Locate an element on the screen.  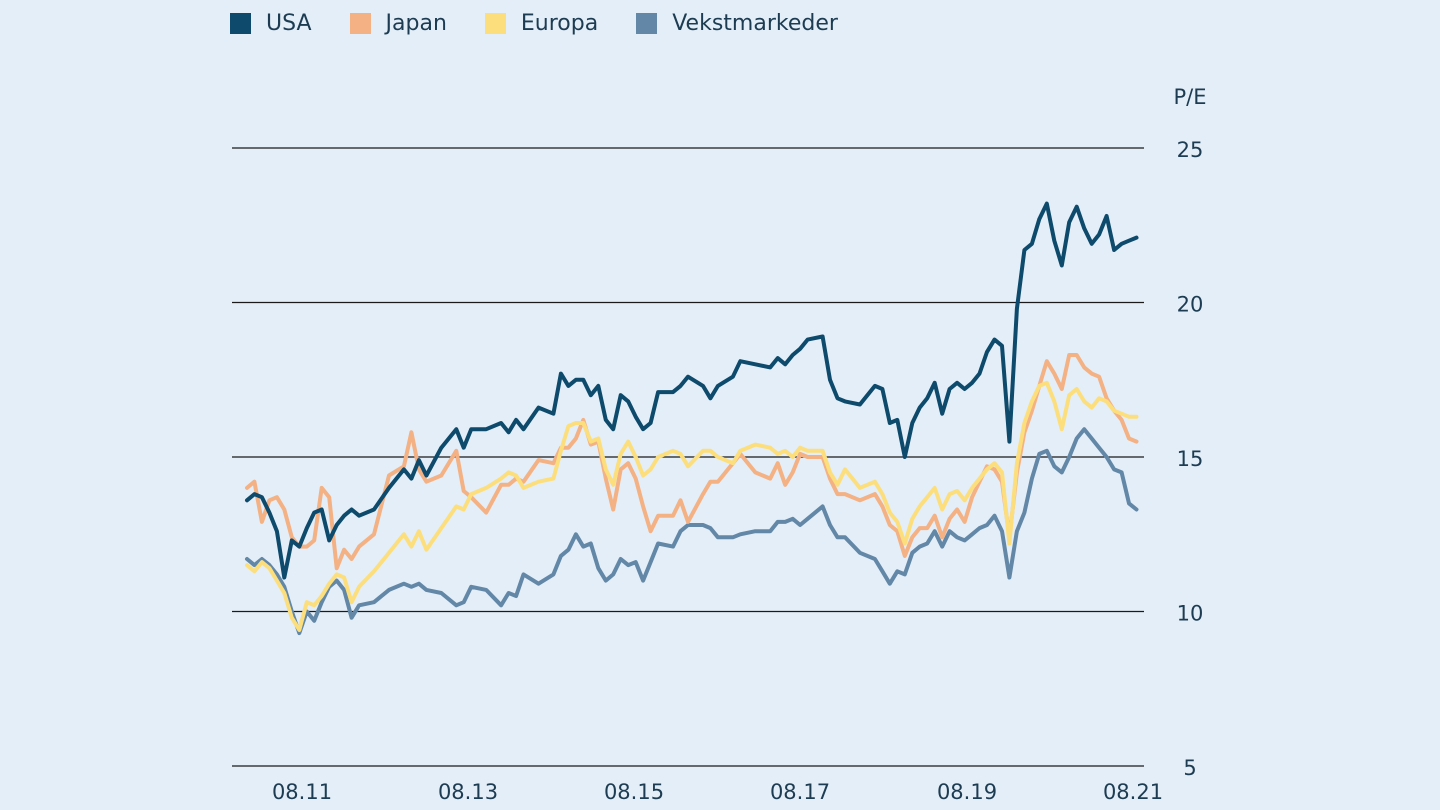
y-tick-label-10: 10 is located at coordinates (1190, 614).